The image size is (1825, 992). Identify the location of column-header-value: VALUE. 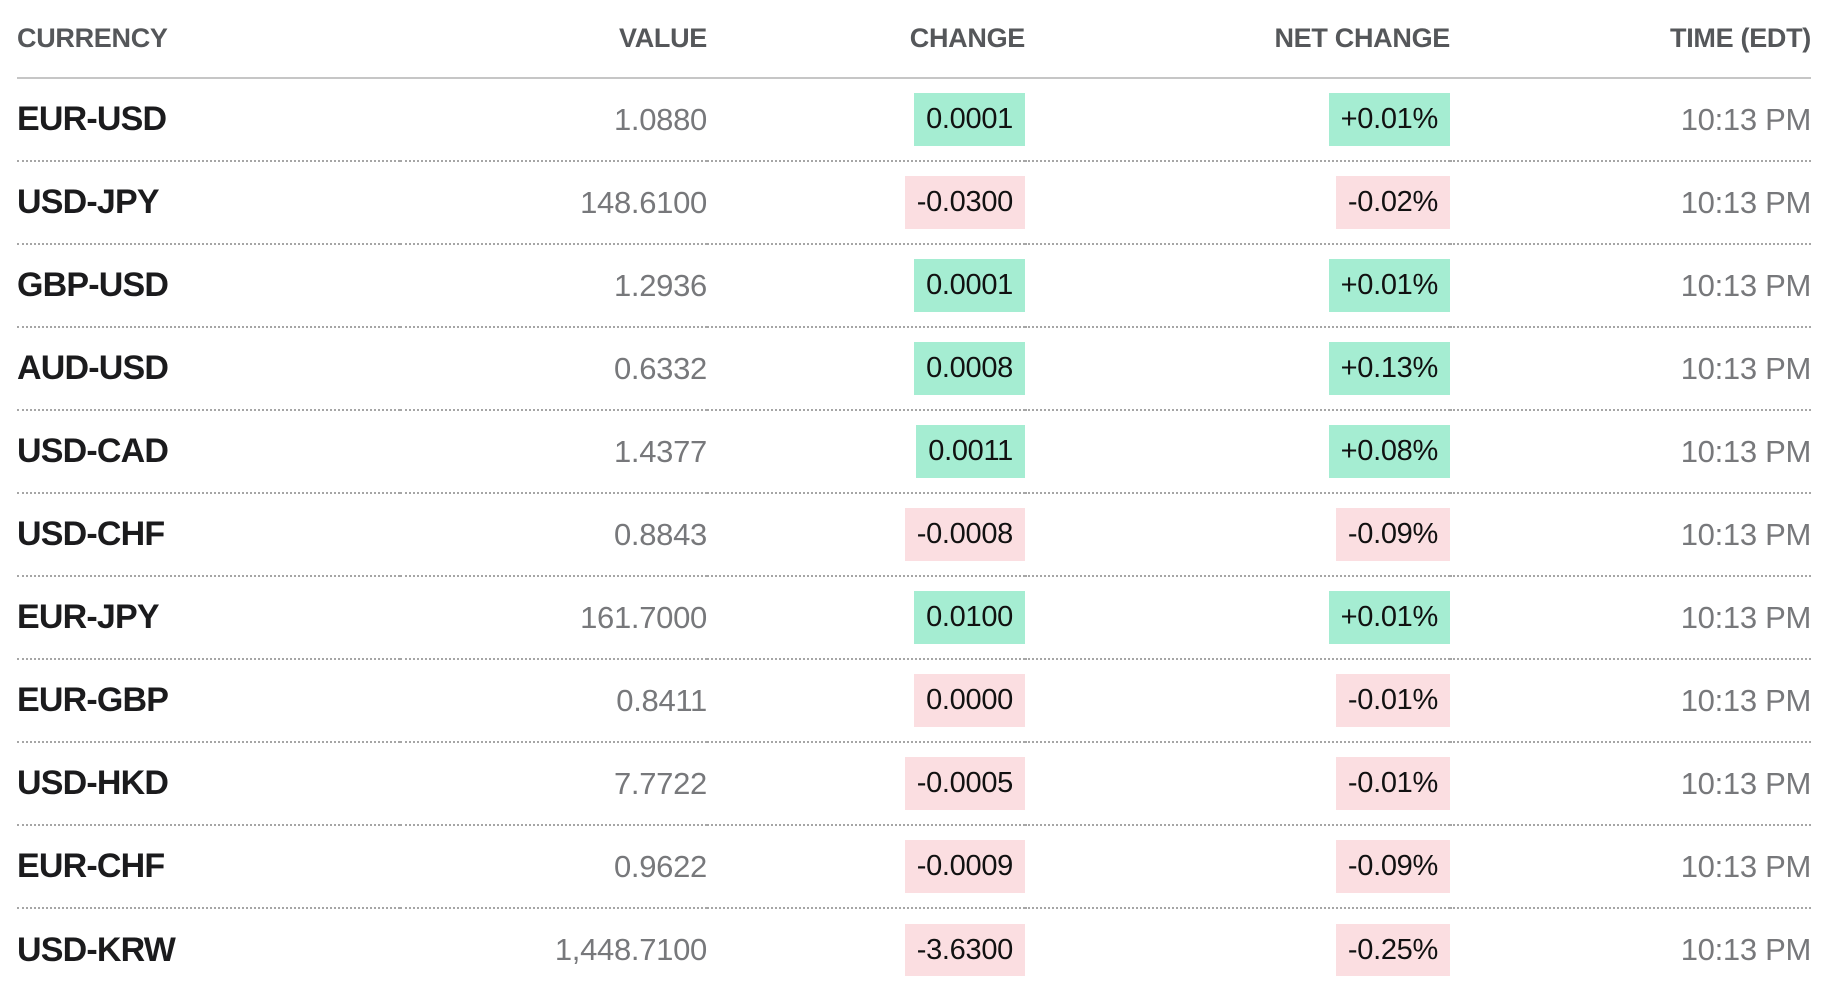
(553, 39).